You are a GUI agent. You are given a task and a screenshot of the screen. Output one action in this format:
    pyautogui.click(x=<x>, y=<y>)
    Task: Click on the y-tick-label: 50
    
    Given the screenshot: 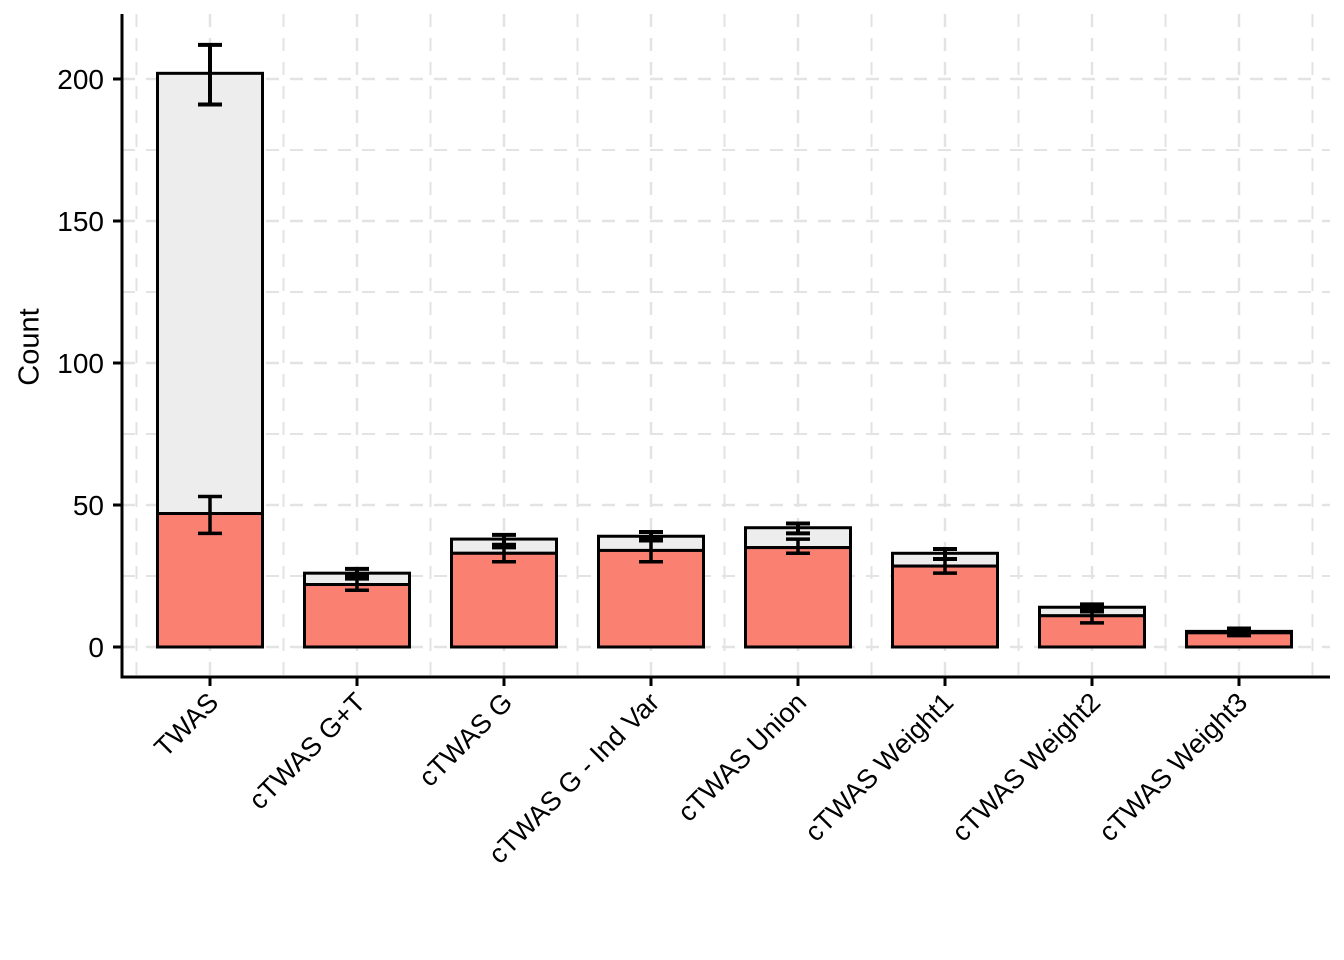 What is the action you would take?
    pyautogui.click(x=88, y=505)
    